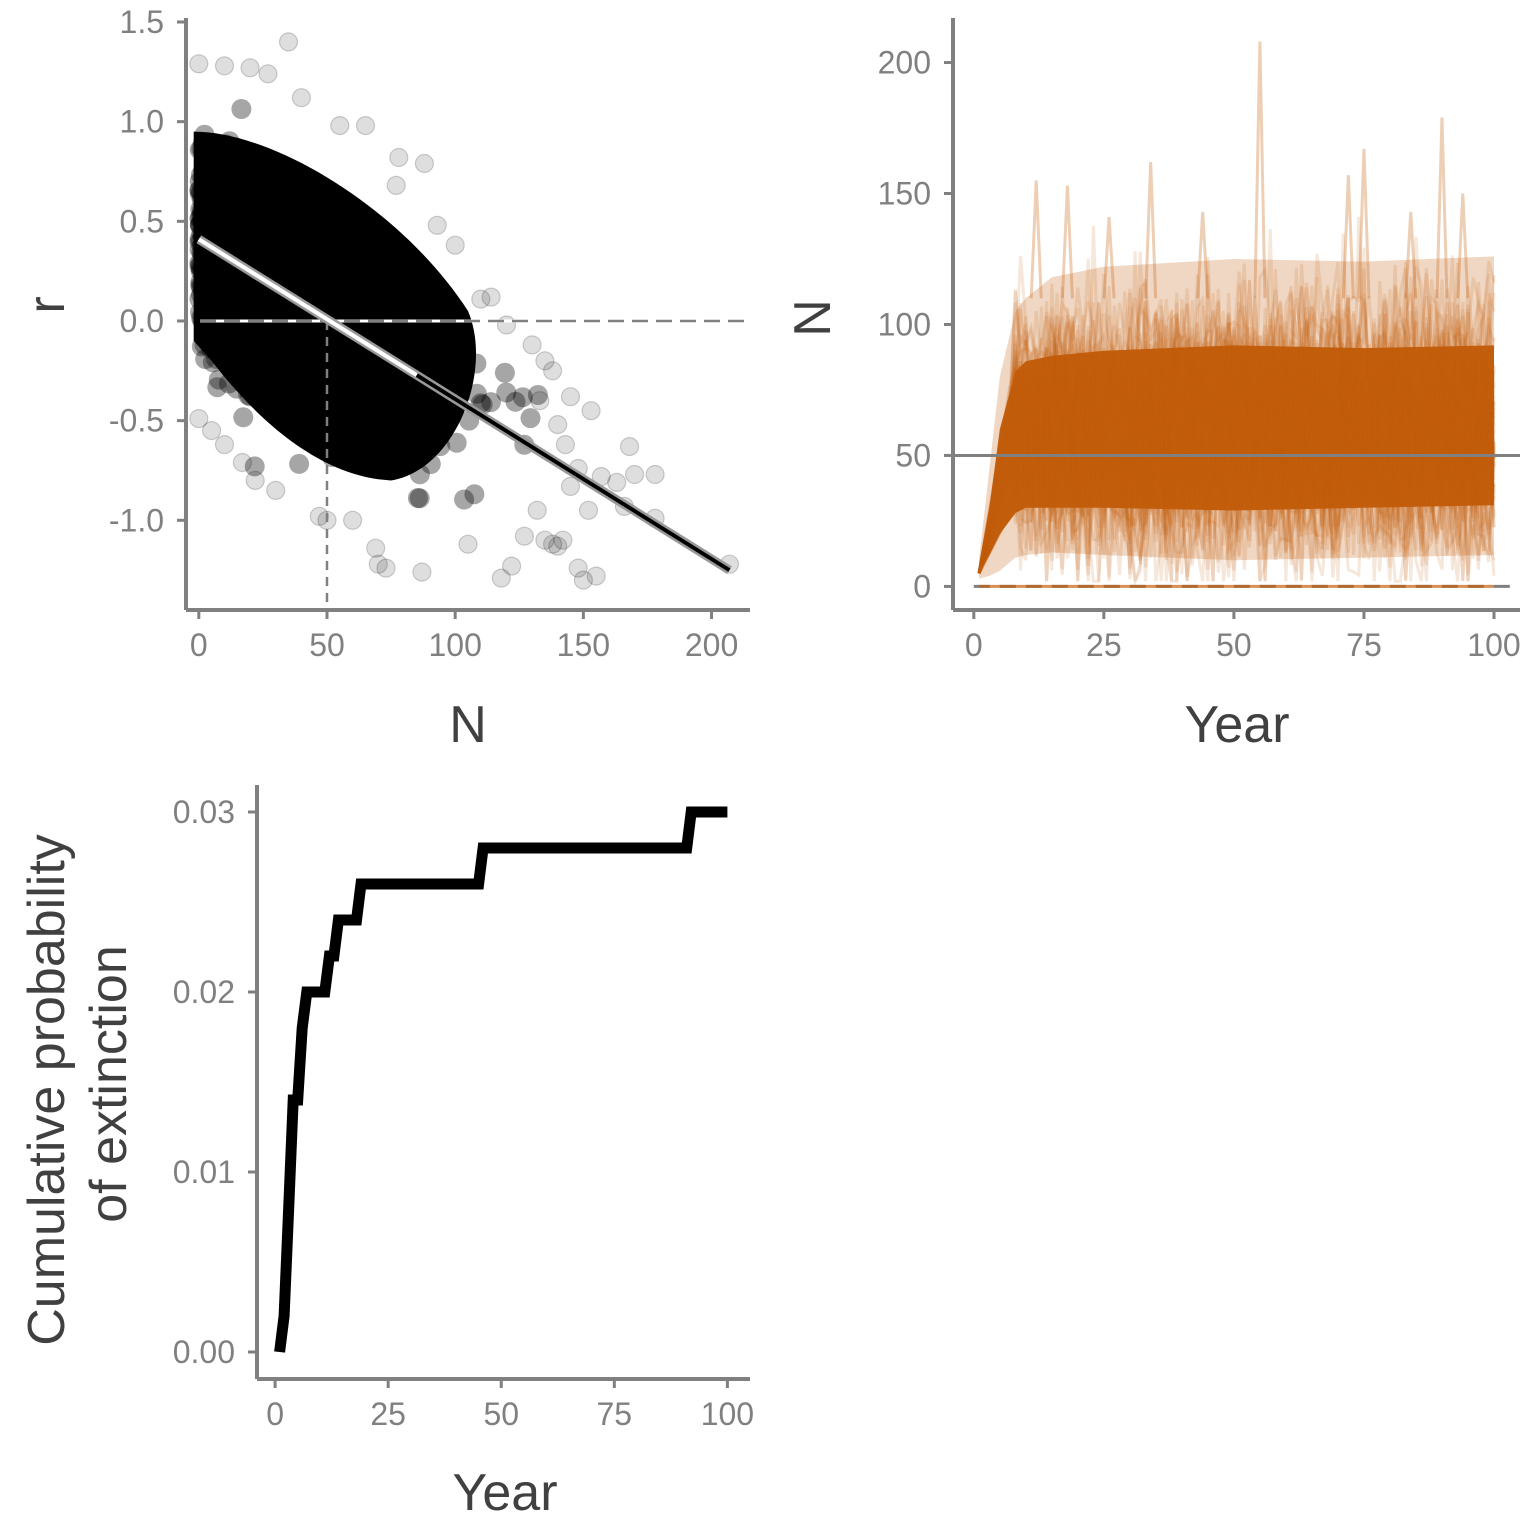  I want to click on trajectory-spikes, so click(1249, 170).